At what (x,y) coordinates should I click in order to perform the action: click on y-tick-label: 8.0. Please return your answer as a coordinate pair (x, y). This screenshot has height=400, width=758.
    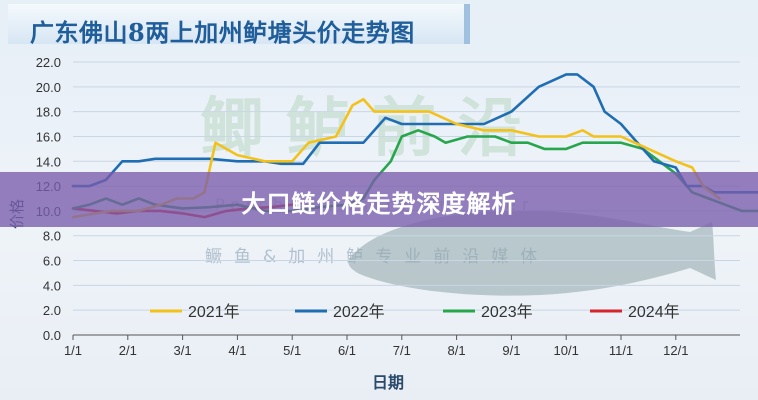
    Looking at the image, I should click on (52, 236).